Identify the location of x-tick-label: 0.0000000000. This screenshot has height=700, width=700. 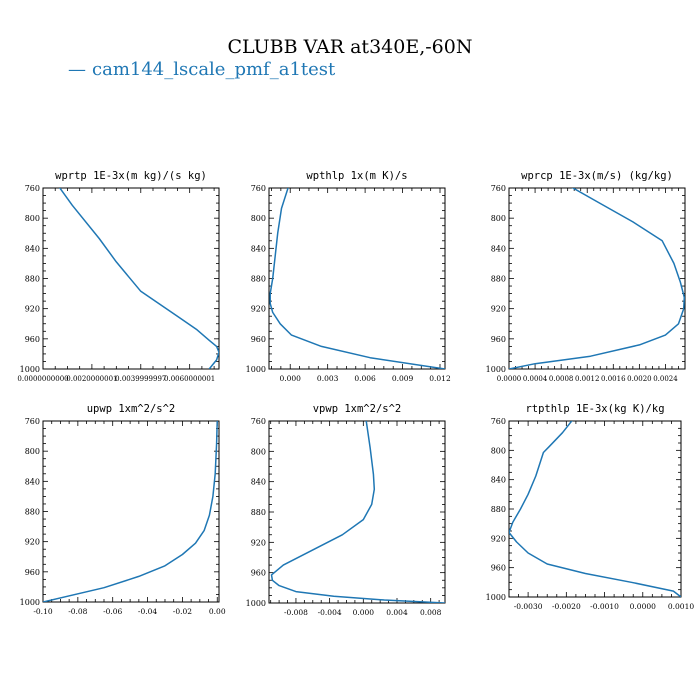
(42, 379).